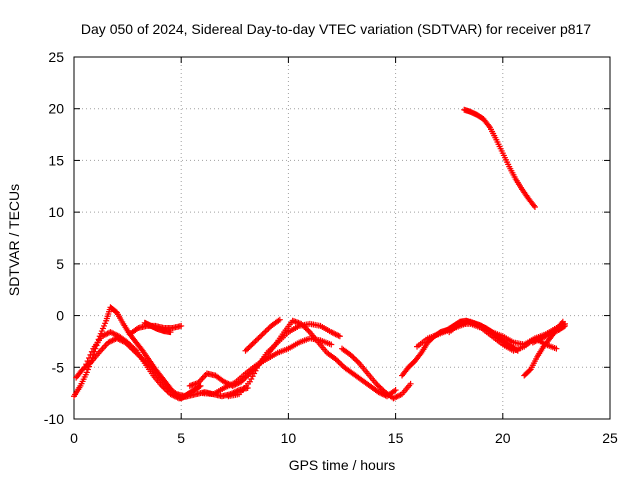 This screenshot has height=480, width=640. Describe the element at coordinates (74, 438) in the screenshot. I see `x-tick-label: 0` at that location.